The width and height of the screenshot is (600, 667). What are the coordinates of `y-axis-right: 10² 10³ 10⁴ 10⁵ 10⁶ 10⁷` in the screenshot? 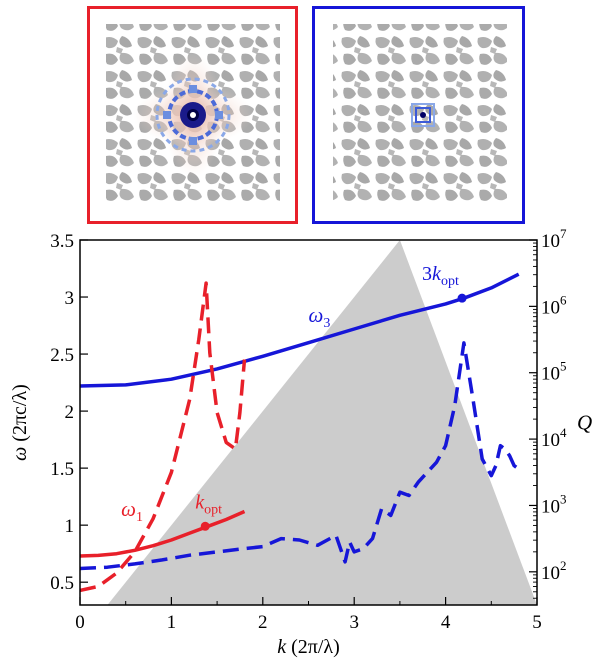 It's located at (548, 412).